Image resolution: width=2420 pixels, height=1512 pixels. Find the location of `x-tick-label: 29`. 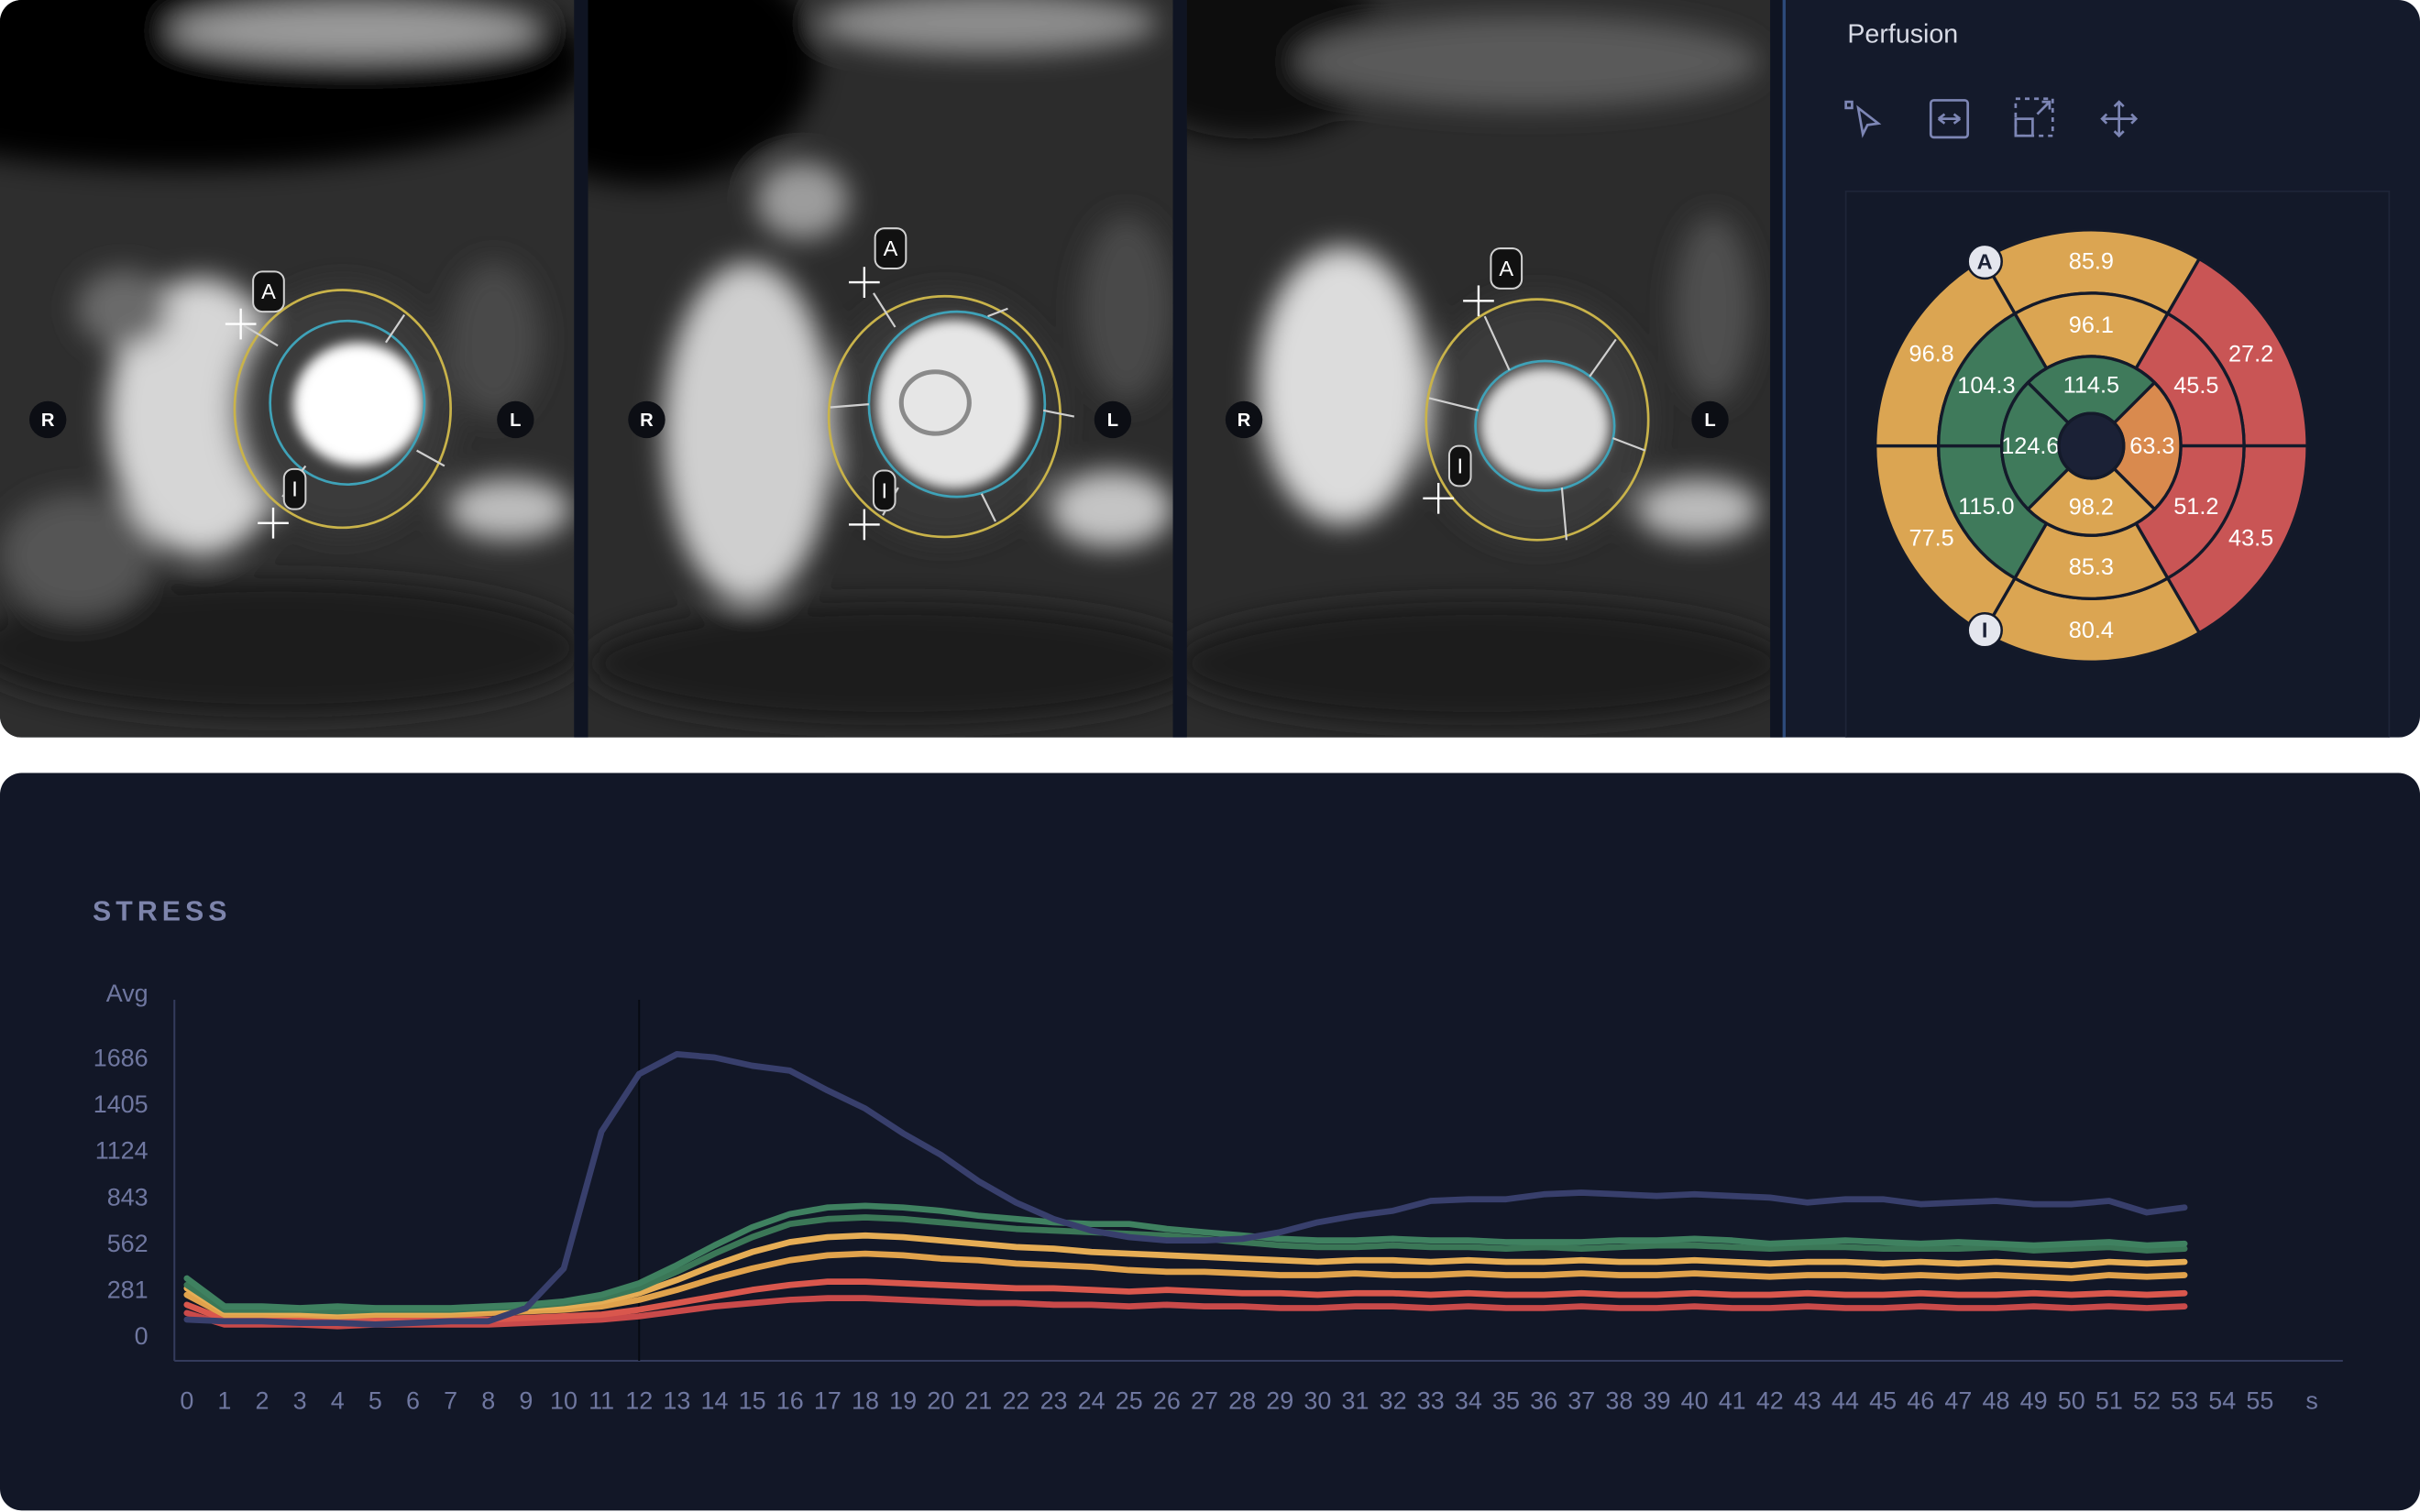

x-tick-label: 29 is located at coordinates (1279, 1401).